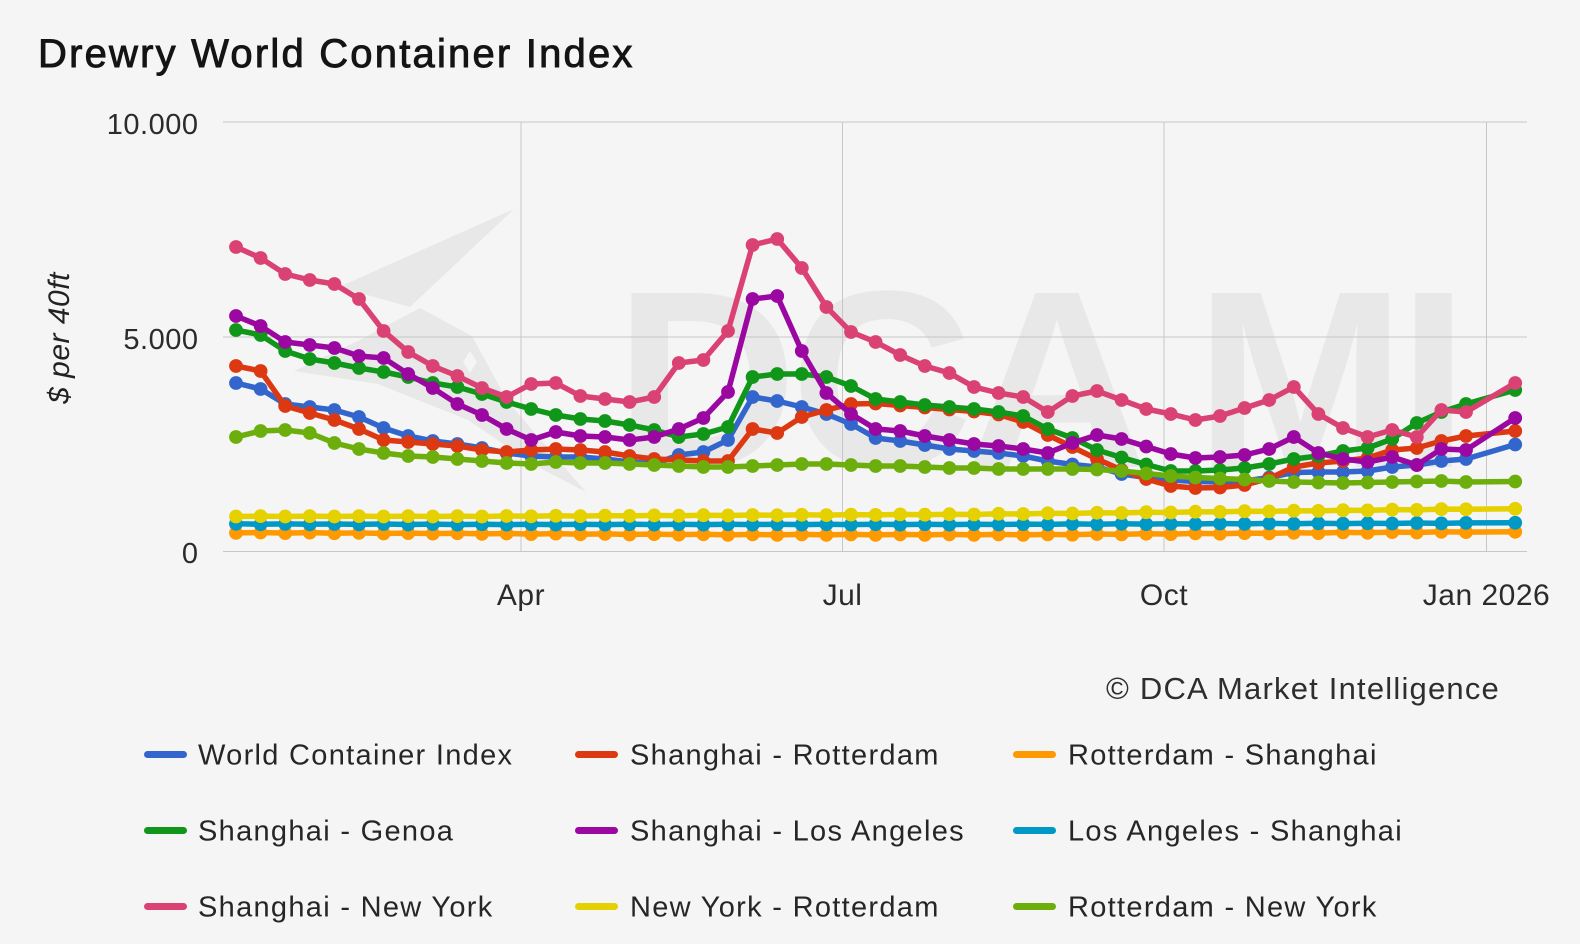 This screenshot has height=944, width=1580. Describe the element at coordinates (190, 554) in the screenshot. I see `svg-text: 0` at that location.